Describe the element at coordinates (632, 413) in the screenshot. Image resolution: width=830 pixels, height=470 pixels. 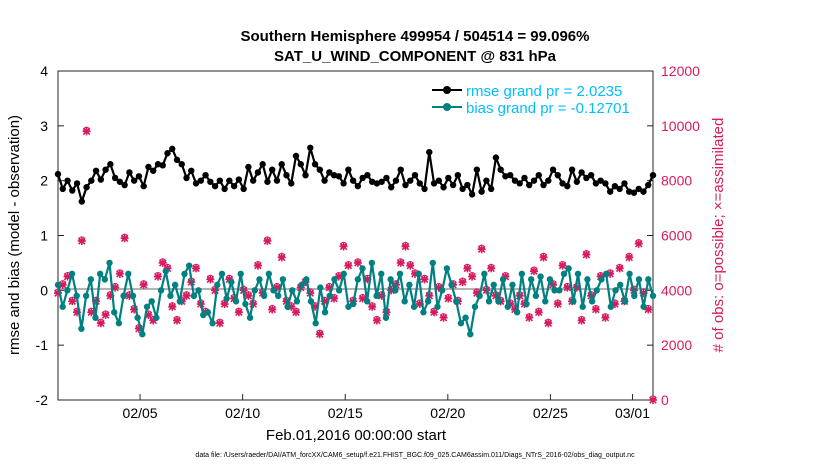
I see `x-tick-label: 03/01` at that location.